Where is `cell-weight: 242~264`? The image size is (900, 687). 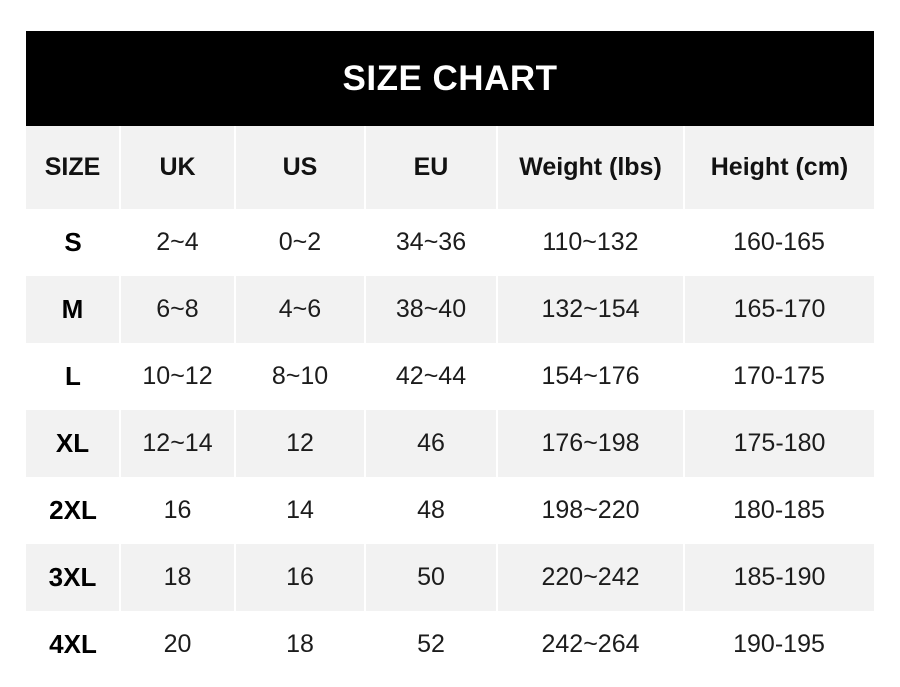
cell-weight: 242~264 is located at coordinates (590, 644).